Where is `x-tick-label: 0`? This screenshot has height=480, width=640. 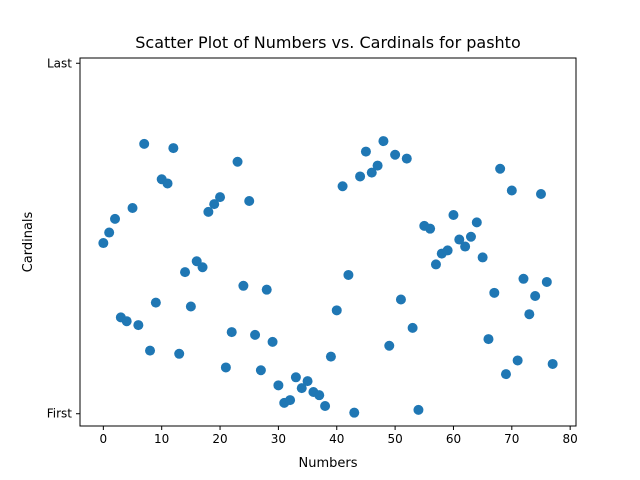
x-tick-label: 0 is located at coordinates (104, 439).